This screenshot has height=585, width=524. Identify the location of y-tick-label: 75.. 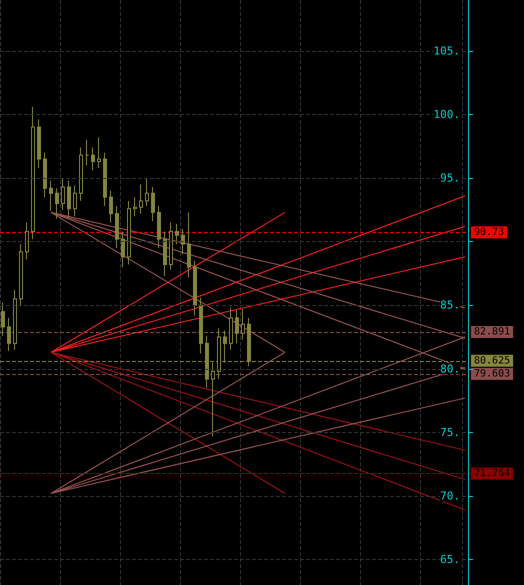
(450, 432).